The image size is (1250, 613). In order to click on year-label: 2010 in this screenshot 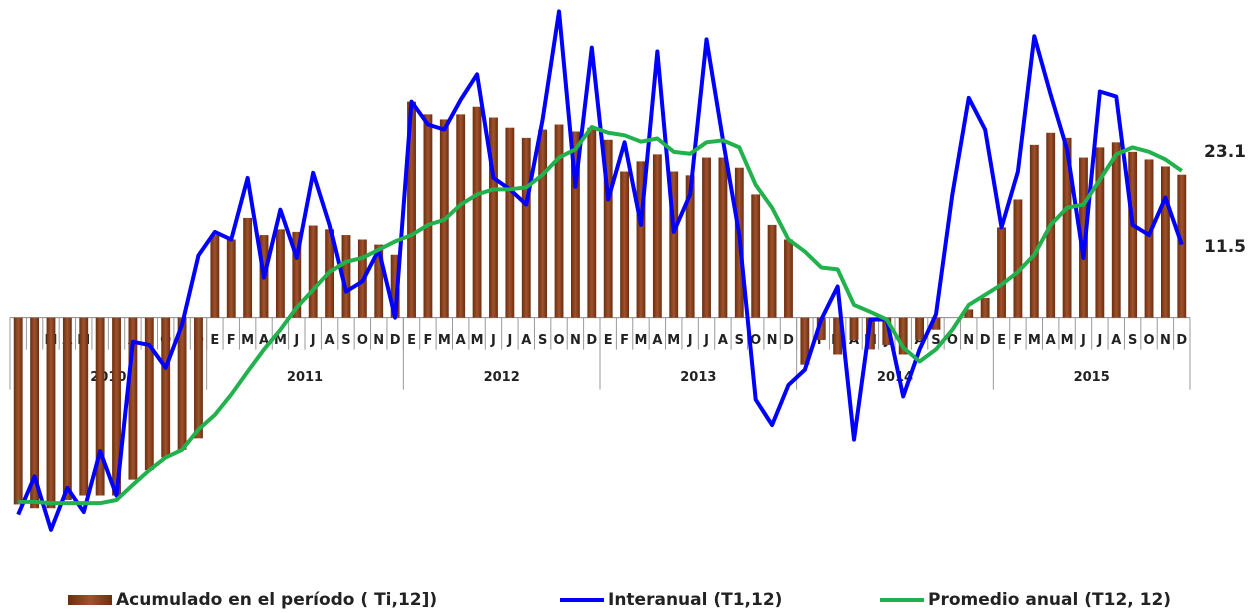, I will do `click(108, 377)`.